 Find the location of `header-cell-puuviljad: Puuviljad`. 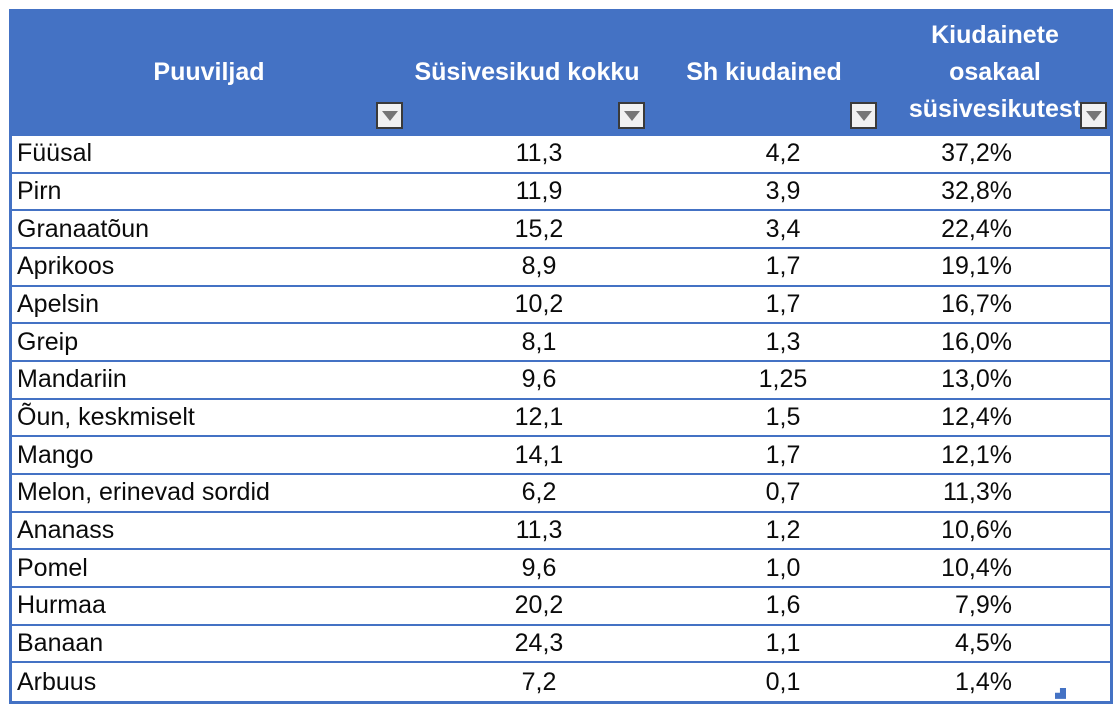

header-cell-puuviljad: Puuviljad is located at coordinates (209, 72).